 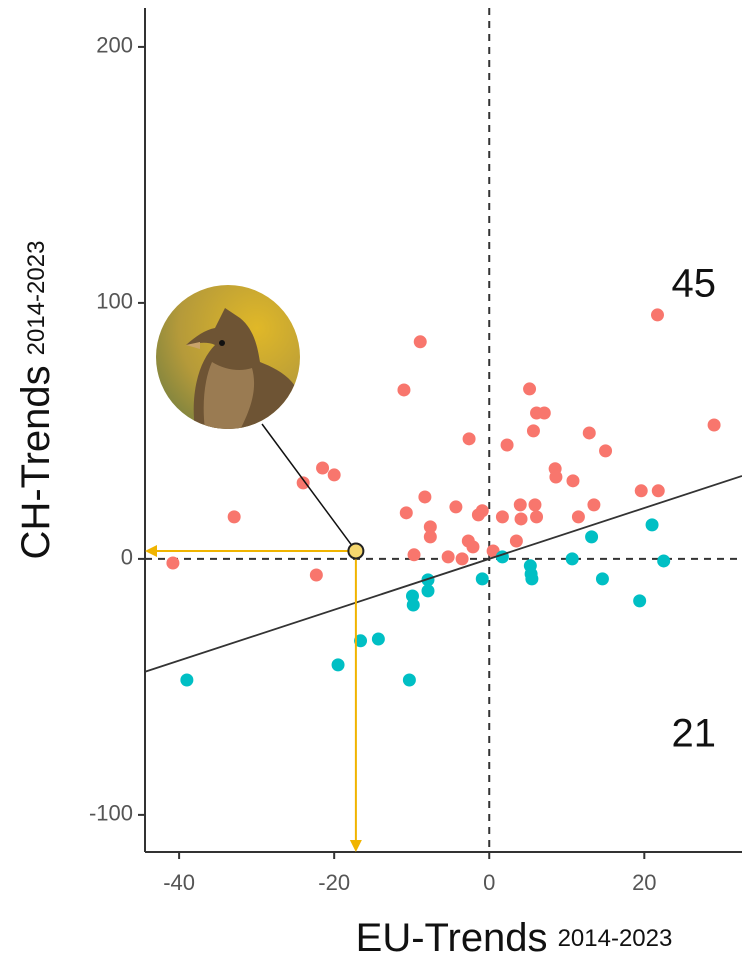 What do you see at coordinates (644, 882) in the screenshot?
I see `x-tick-label: 20` at bounding box center [644, 882].